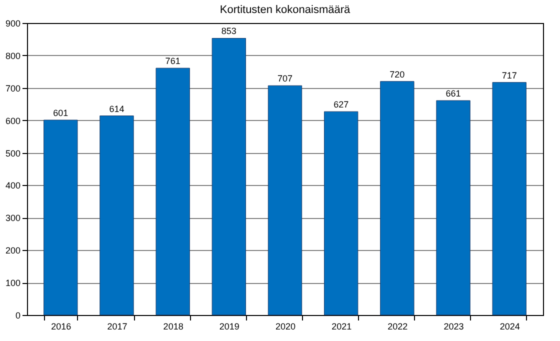 This screenshot has height=341, width=560. I want to click on y-tick-label: 400, so click(12, 185).